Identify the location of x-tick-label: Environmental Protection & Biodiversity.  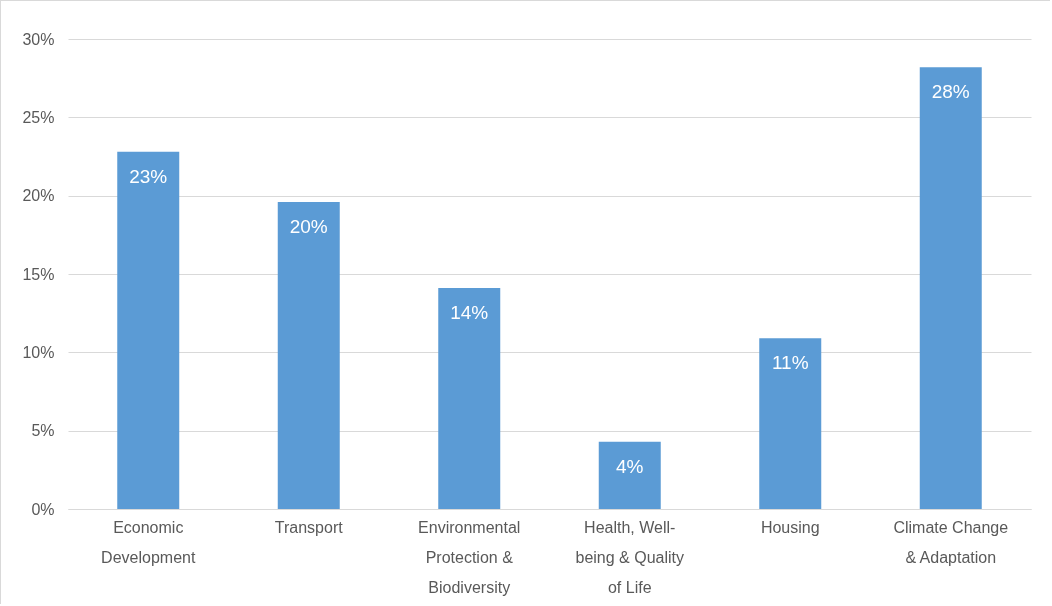
(469, 557).